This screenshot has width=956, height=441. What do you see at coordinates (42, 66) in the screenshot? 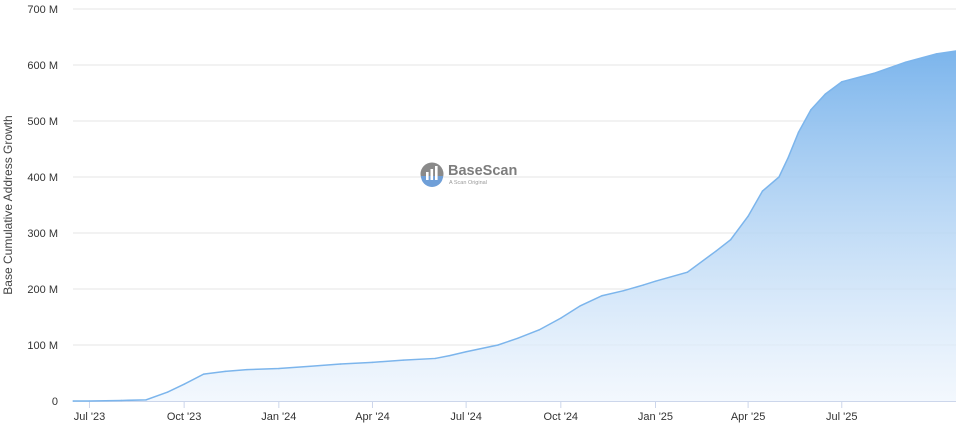
I see `y-tick-label: 600 M` at bounding box center [42, 66].